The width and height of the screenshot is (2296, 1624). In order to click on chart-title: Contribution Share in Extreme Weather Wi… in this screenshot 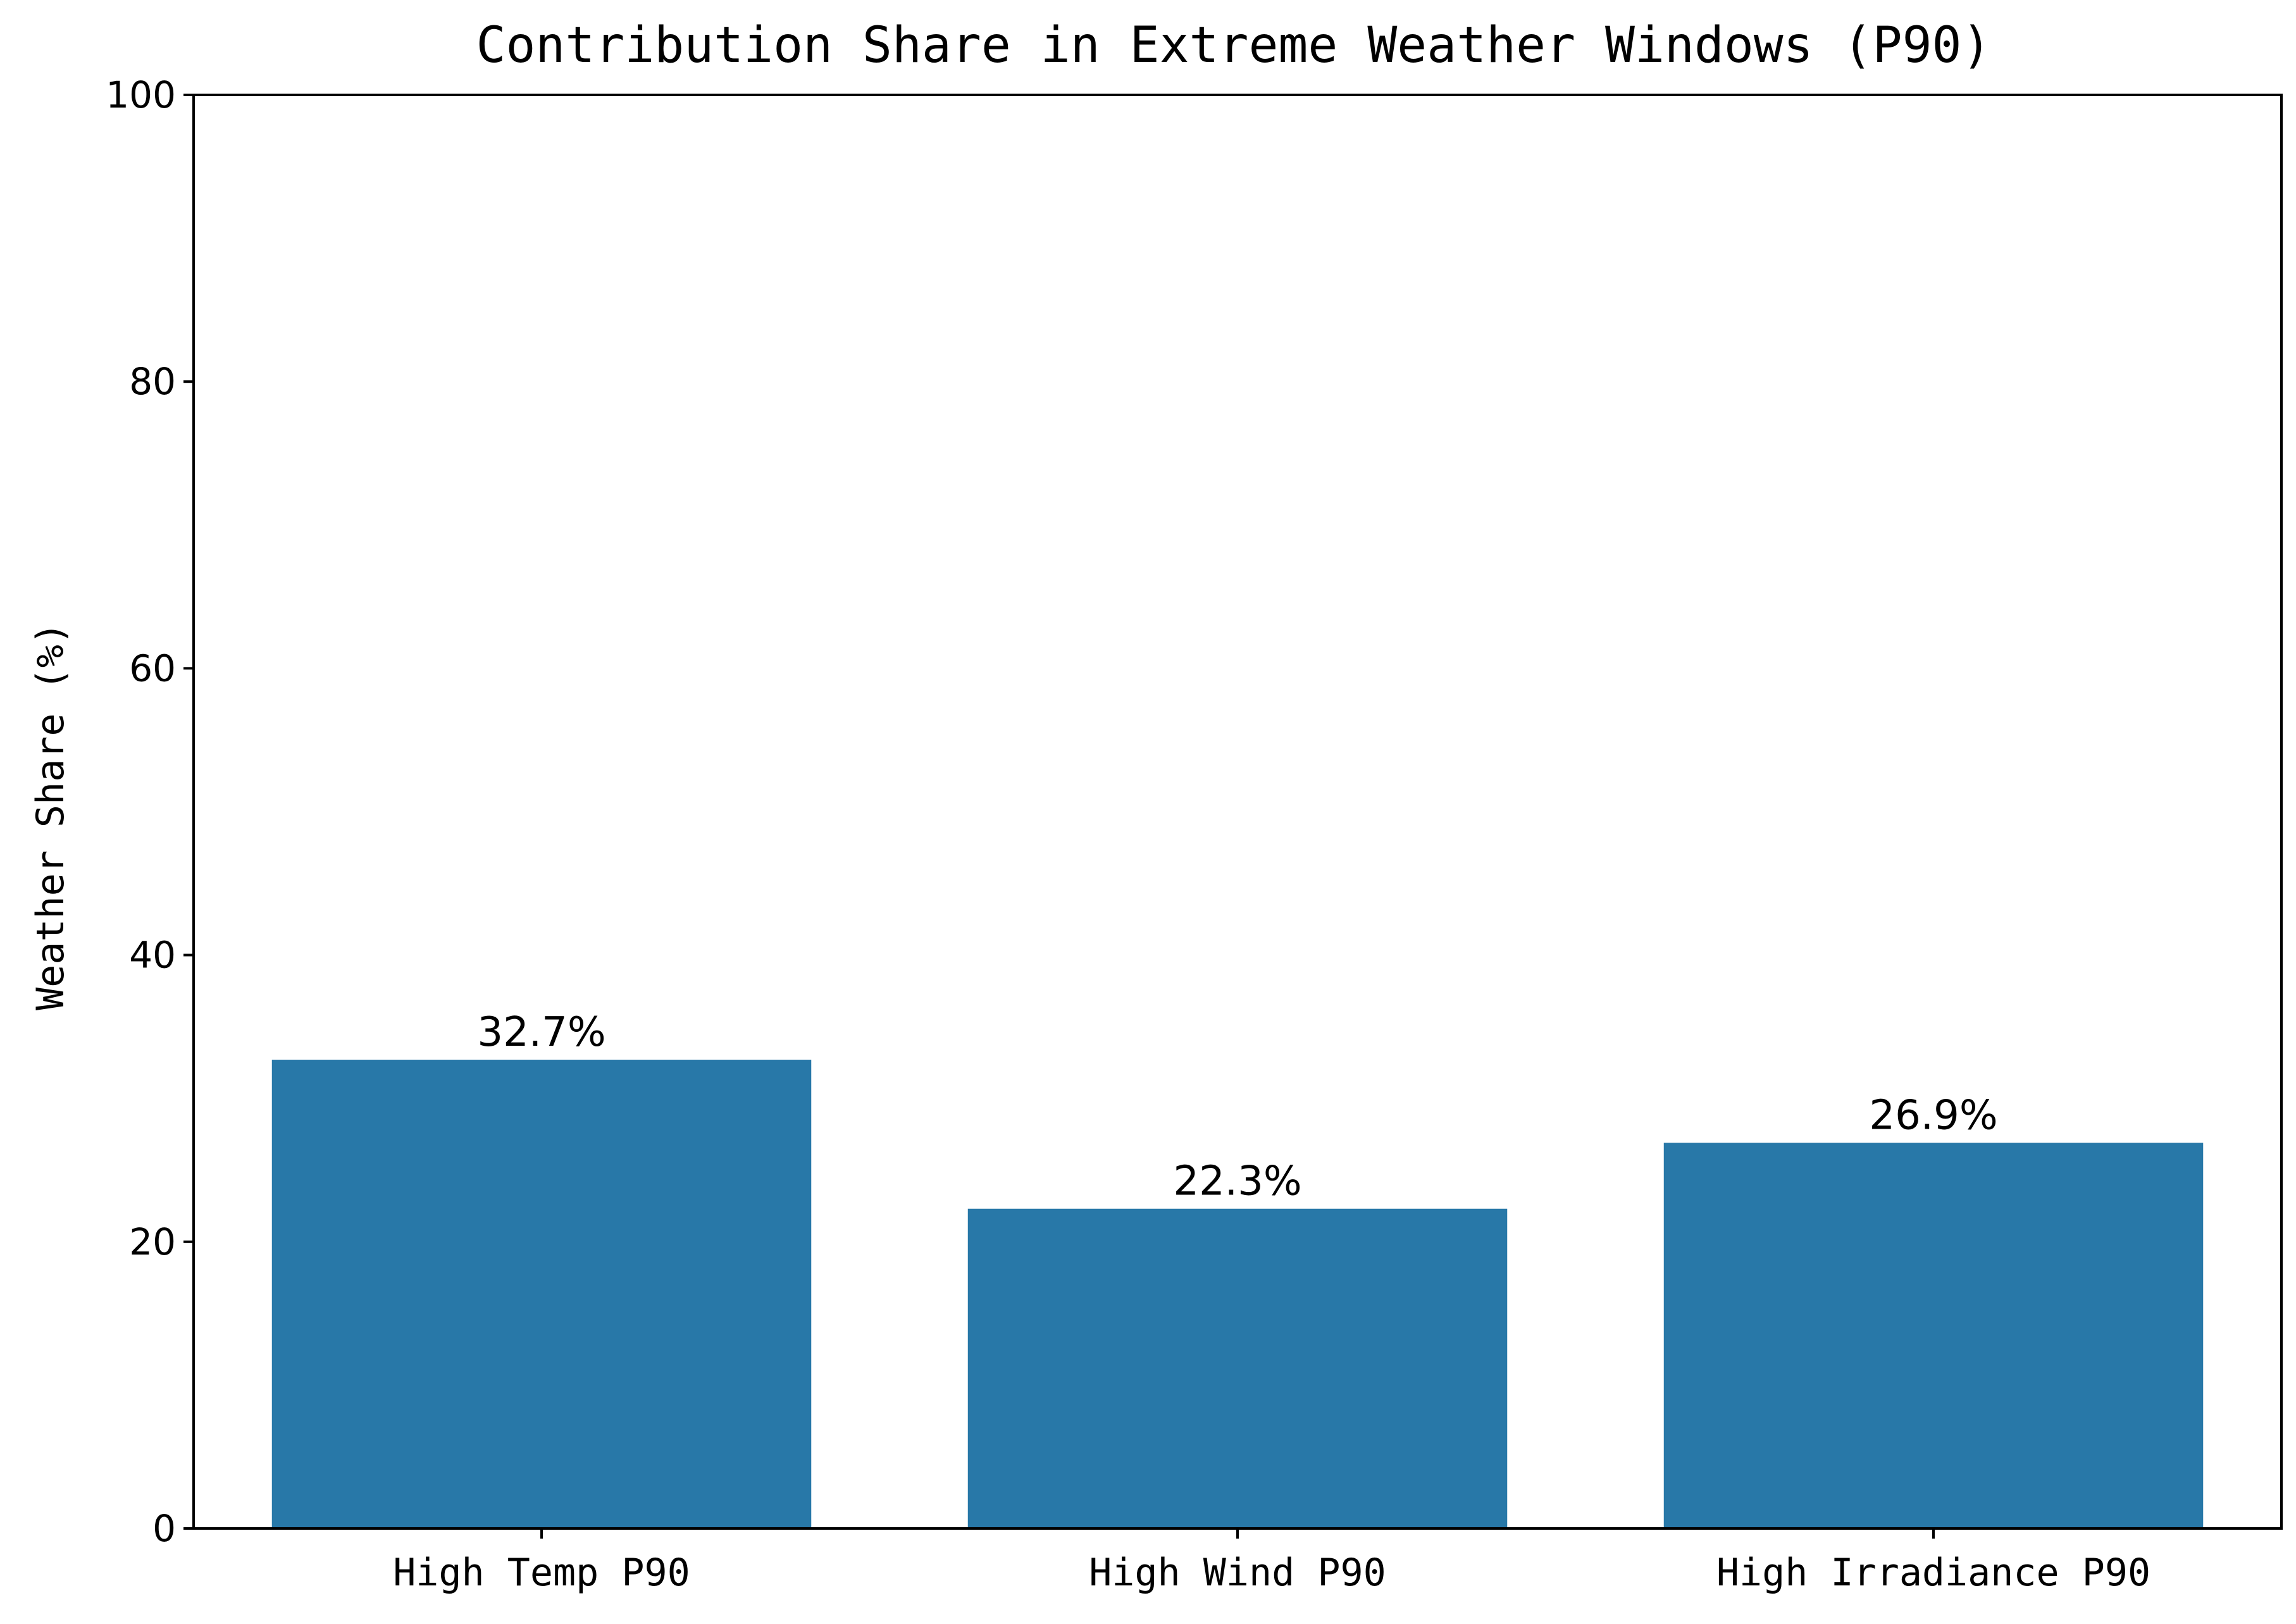, I will do `click(1234, 45)`.